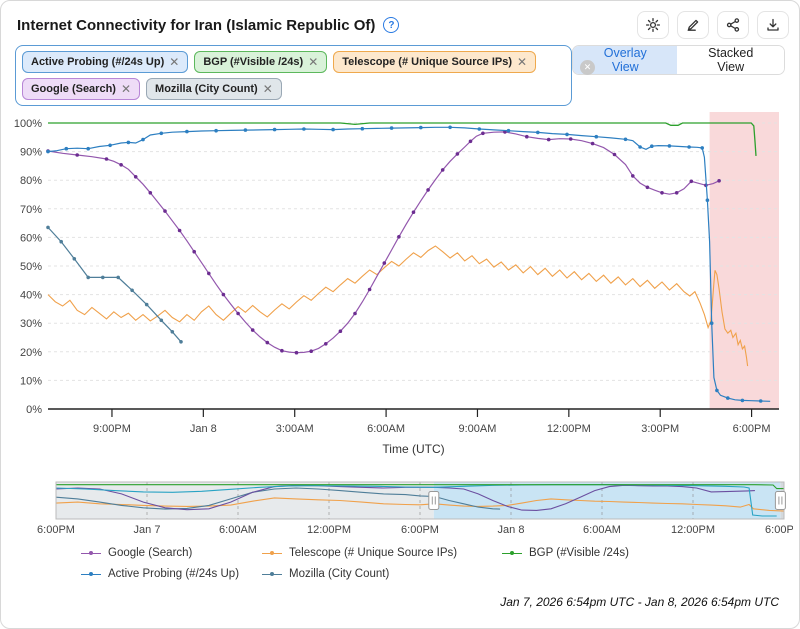 The width and height of the screenshot is (800, 629). What do you see at coordinates (98, 62) in the screenshot?
I see `metric-chip-label: Active Probing (#/24s Up)` at bounding box center [98, 62].